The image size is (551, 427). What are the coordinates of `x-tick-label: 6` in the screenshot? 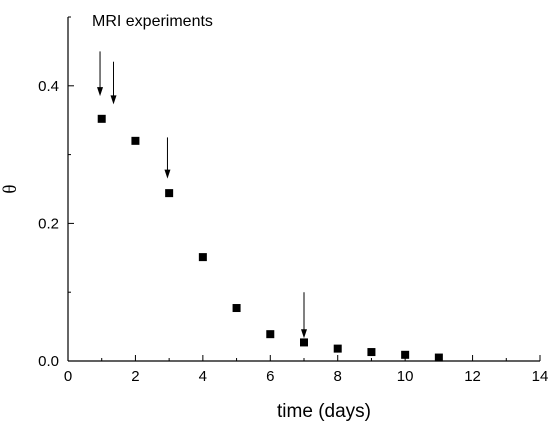 It's located at (270, 376).